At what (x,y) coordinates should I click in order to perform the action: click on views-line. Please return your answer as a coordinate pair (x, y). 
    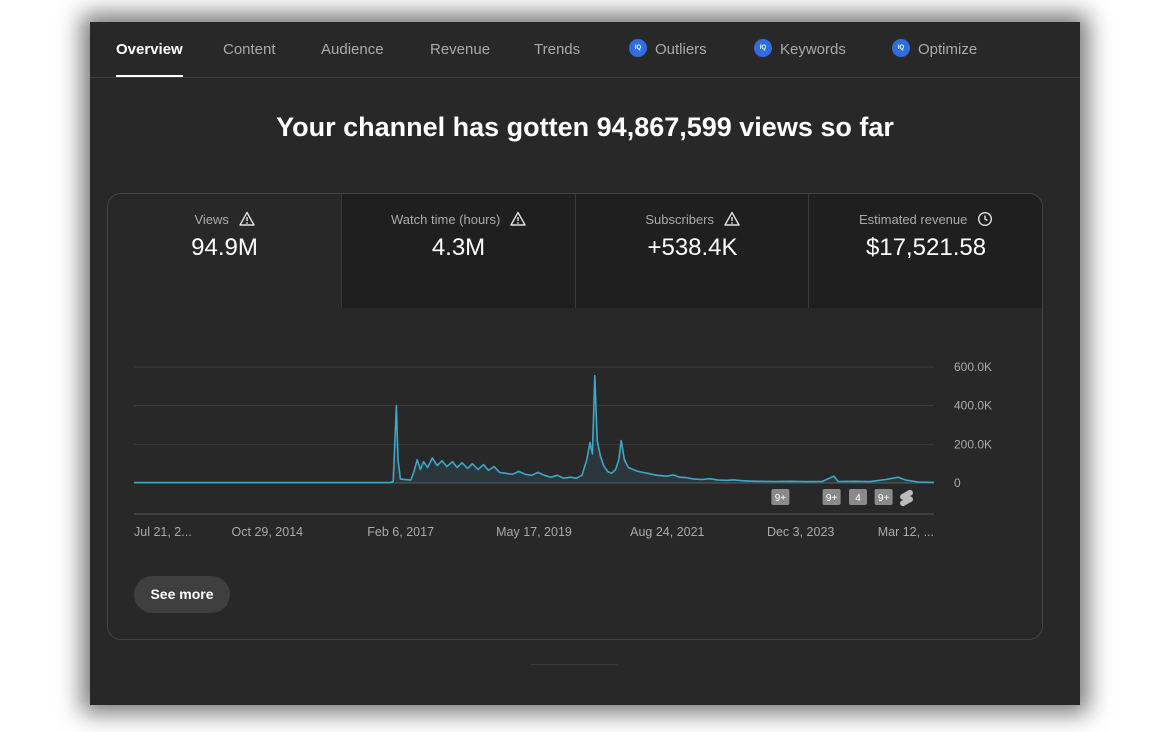
    Looking at the image, I should click on (534, 429).